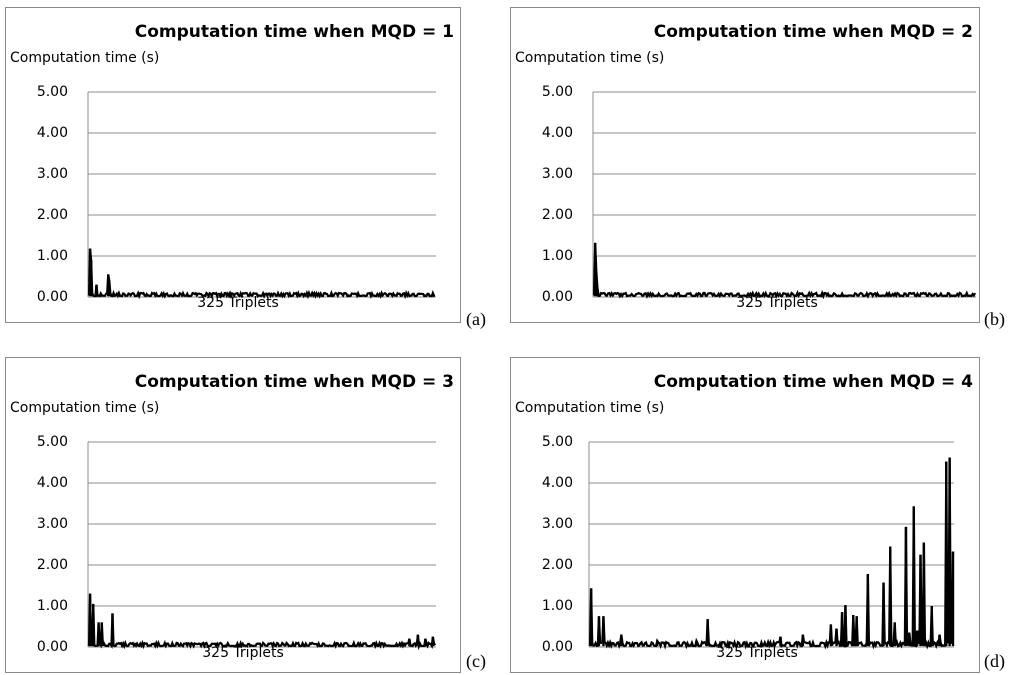 The height and width of the screenshot is (675, 1015). What do you see at coordinates (813, 32) in the screenshot?
I see `chart-title: Computation time when MQD = 2` at bounding box center [813, 32].